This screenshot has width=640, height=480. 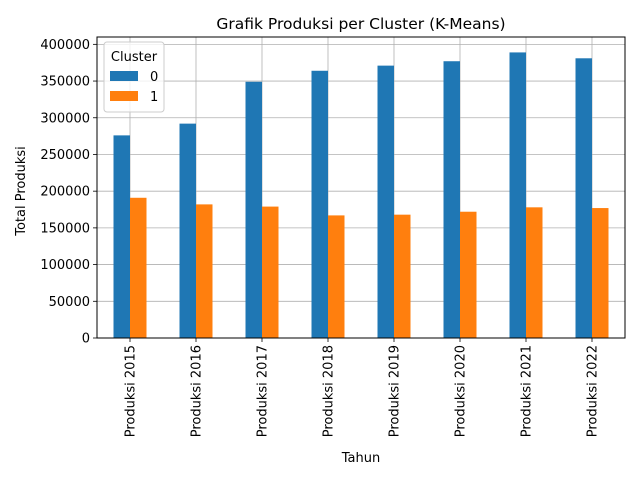 I want to click on x-tick-label: Produksi 2017, so click(x=263, y=391).